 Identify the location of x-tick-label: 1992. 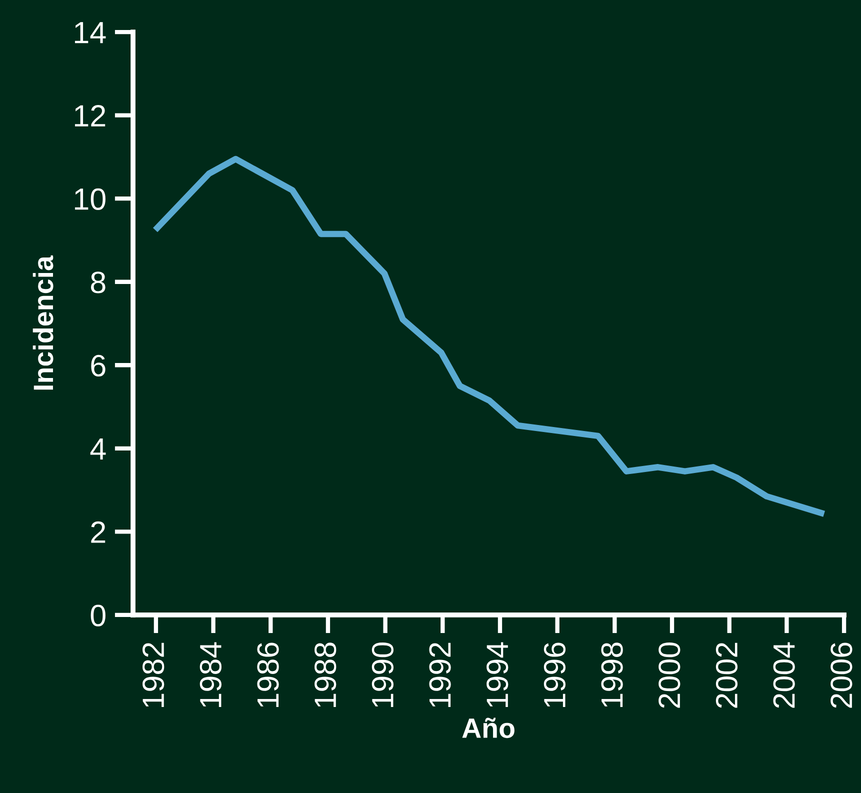
(440, 674).